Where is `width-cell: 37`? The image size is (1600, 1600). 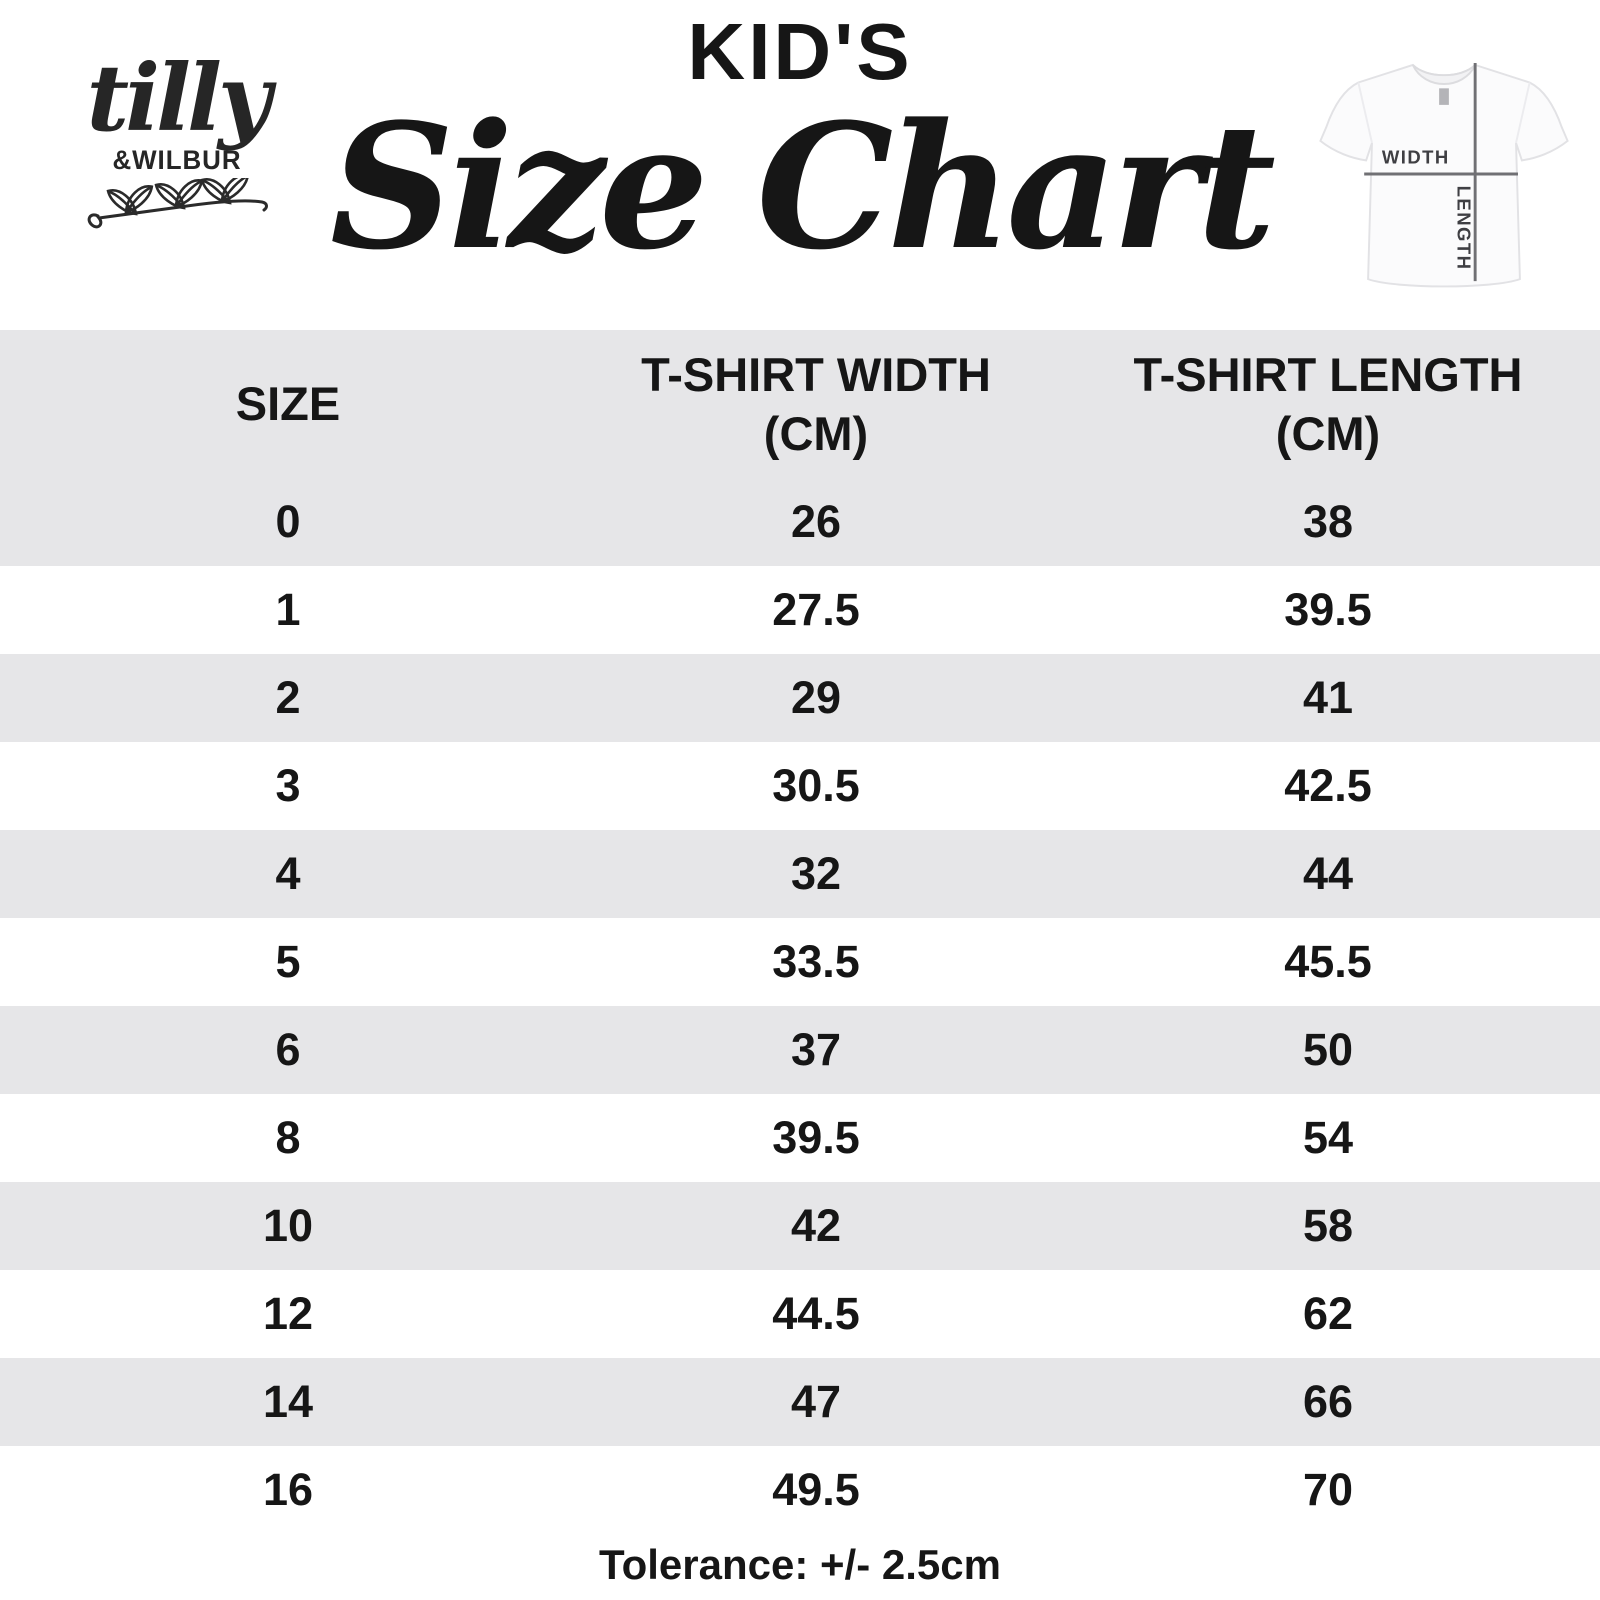 width-cell: 37 is located at coordinates (816, 1049).